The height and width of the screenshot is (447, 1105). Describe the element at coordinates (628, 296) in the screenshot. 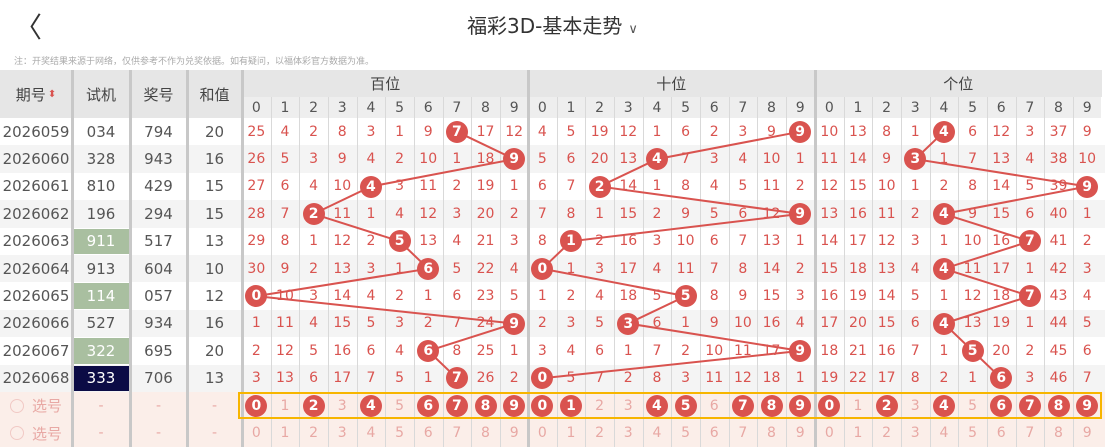

I see `missing-count: 18` at that location.